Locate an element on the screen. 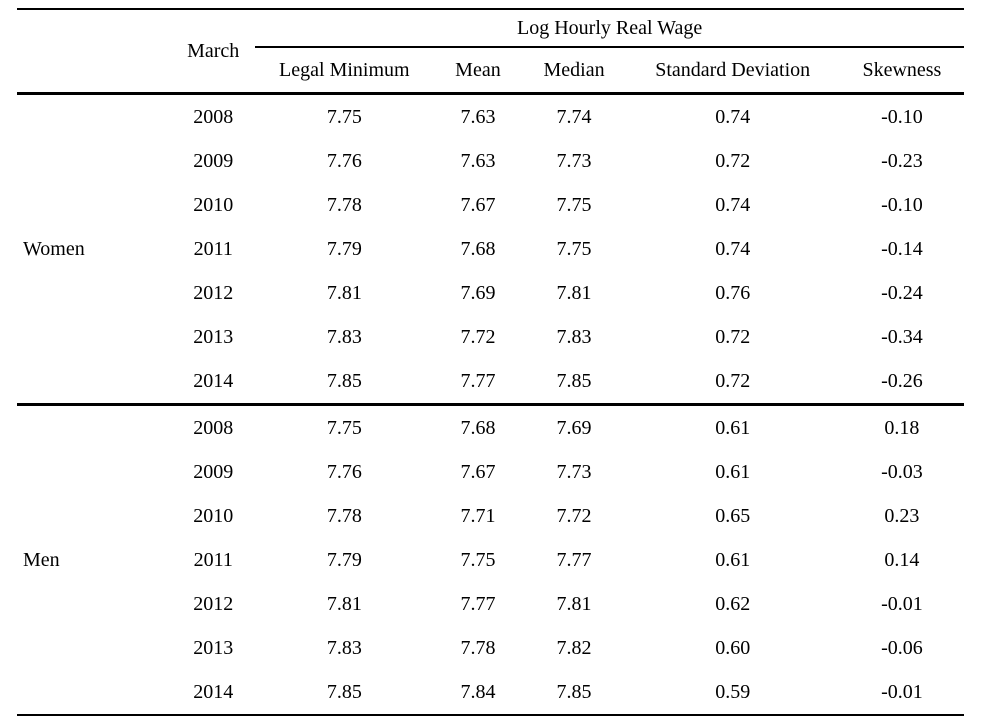 The image size is (991, 723). table-row: 2014 7.85 7.77 7.85 0.72 -0.26 is located at coordinates (490, 382).